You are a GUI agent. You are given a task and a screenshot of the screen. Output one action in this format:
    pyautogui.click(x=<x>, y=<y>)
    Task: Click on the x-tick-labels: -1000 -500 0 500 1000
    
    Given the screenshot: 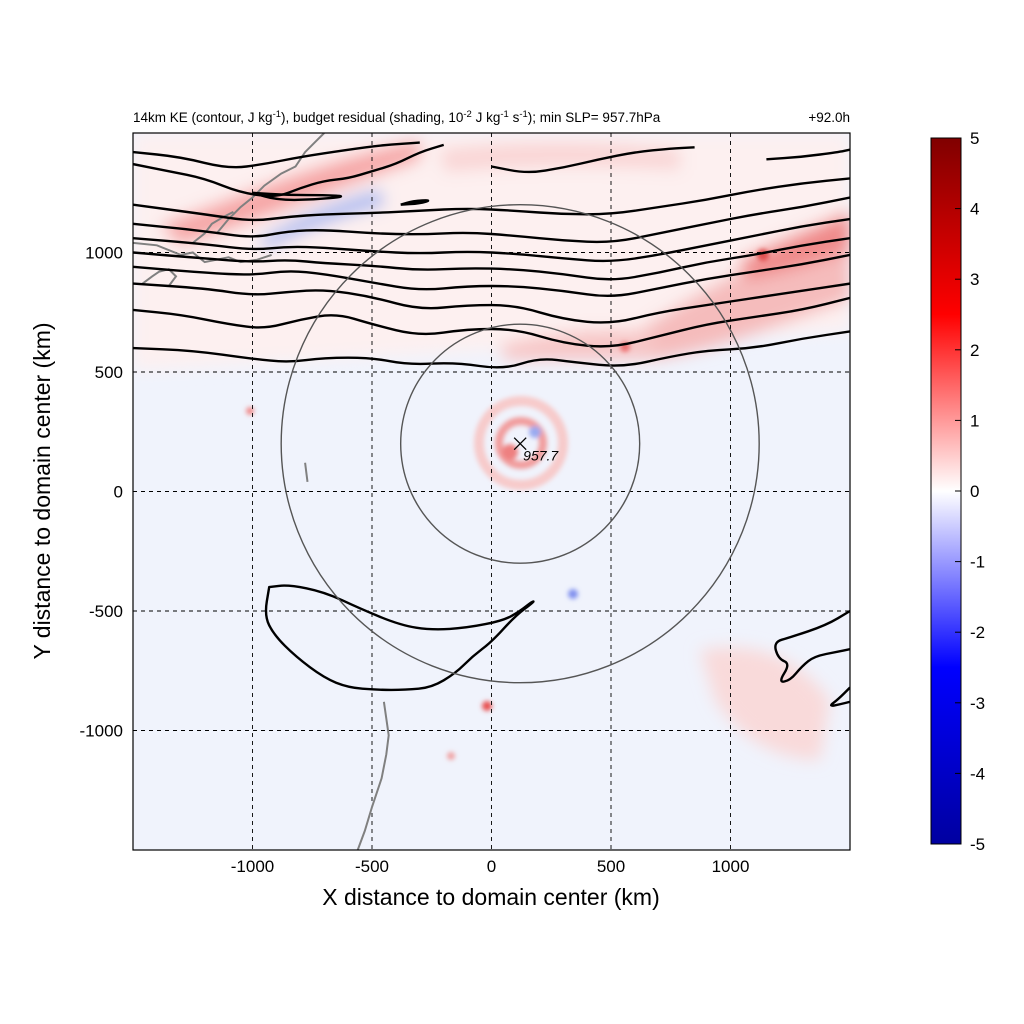 What is the action you would take?
    pyautogui.click(x=490, y=866)
    